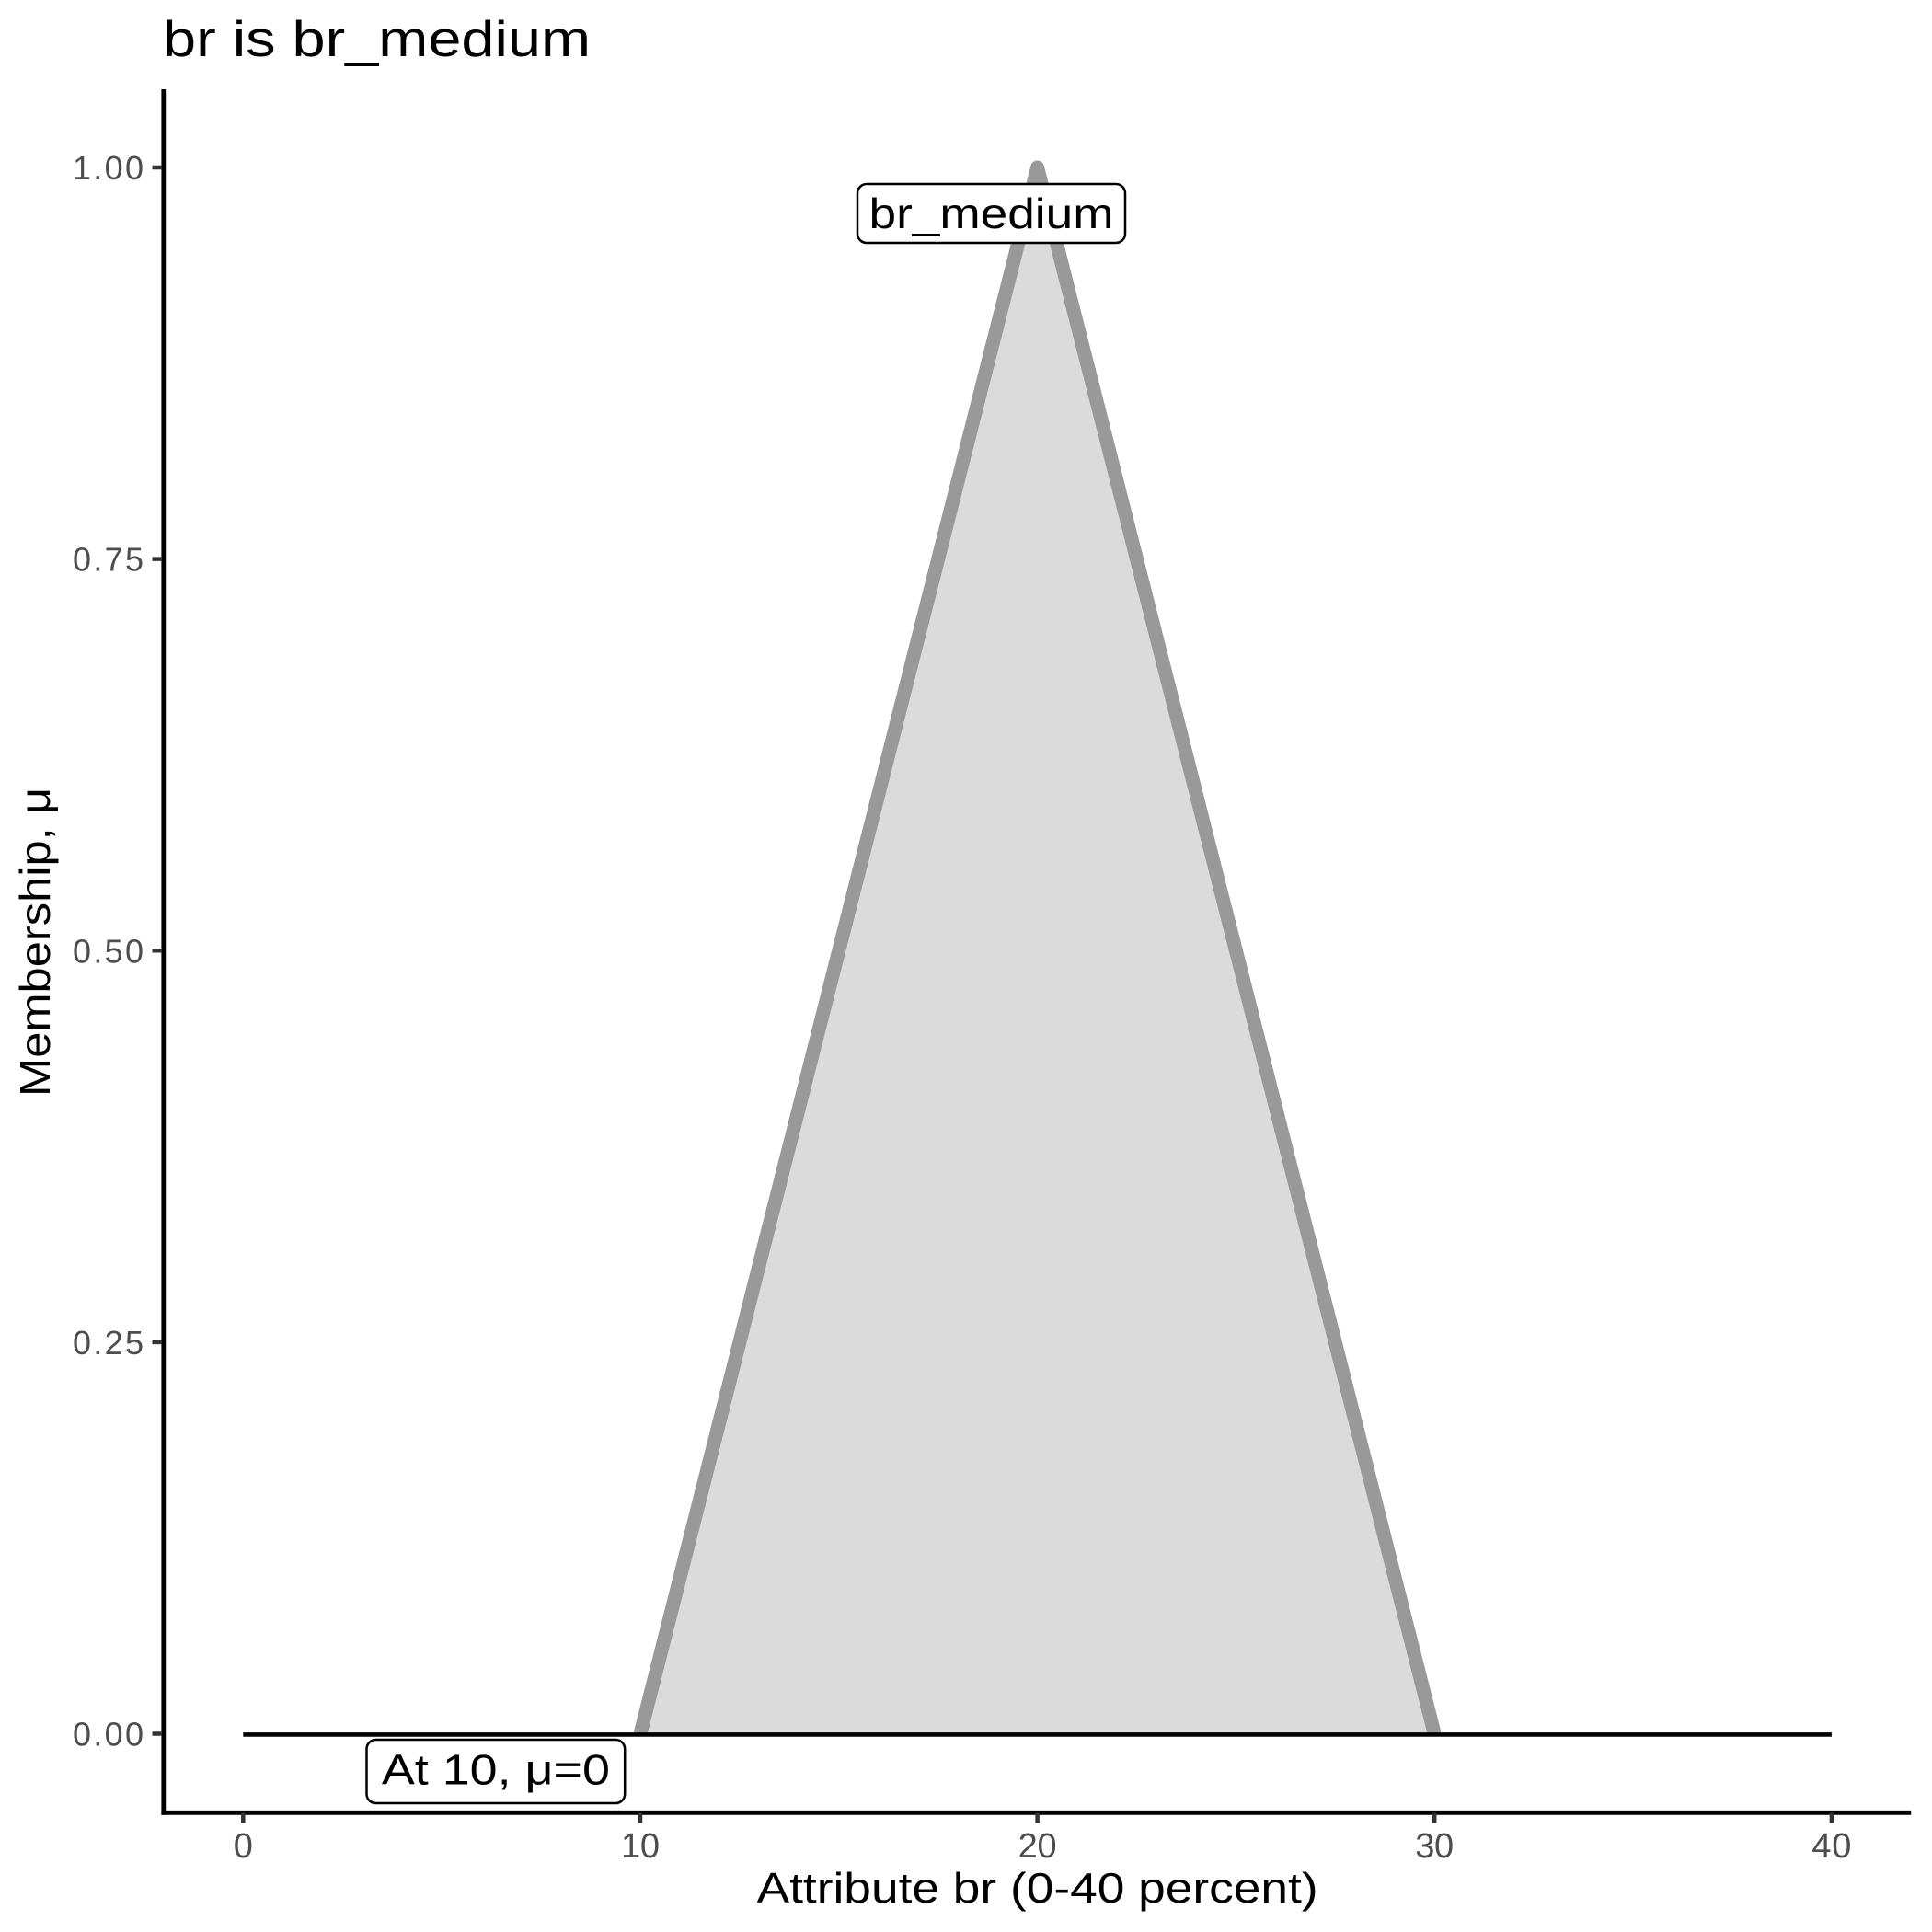  What do you see at coordinates (1037, 1888) in the screenshot?
I see `svg-text: Attribute br (0-40 percent)` at bounding box center [1037, 1888].